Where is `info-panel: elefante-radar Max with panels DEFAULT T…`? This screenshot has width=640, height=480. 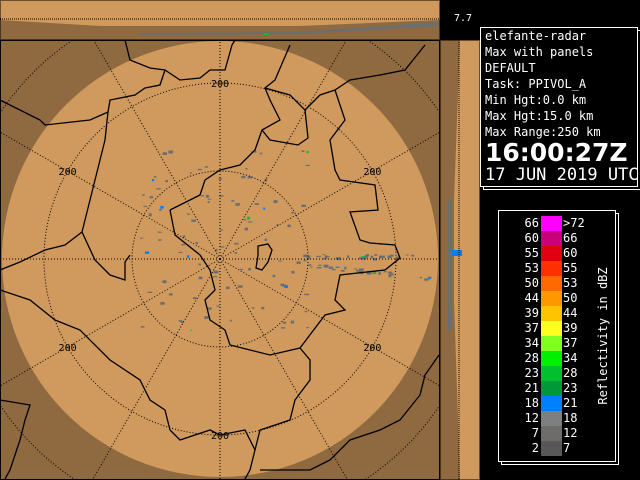 info-panel: elefante-radar Max with panels DEFAULT T… is located at coordinates (559, 107).